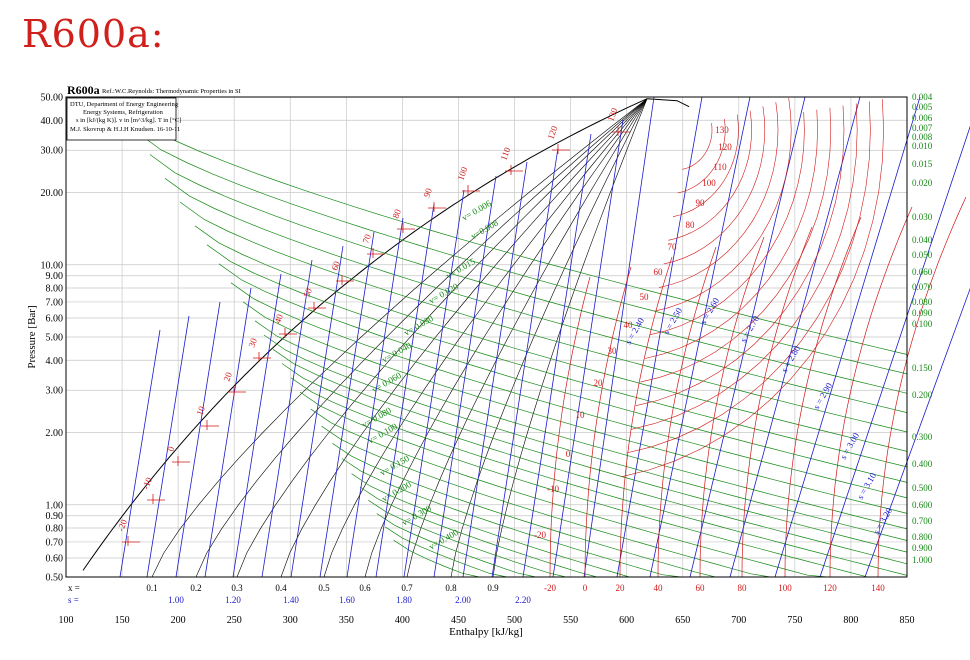 This screenshot has width=970, height=660. What do you see at coordinates (922, 560) in the screenshot?
I see `isochore-label: 1.000` at bounding box center [922, 560].